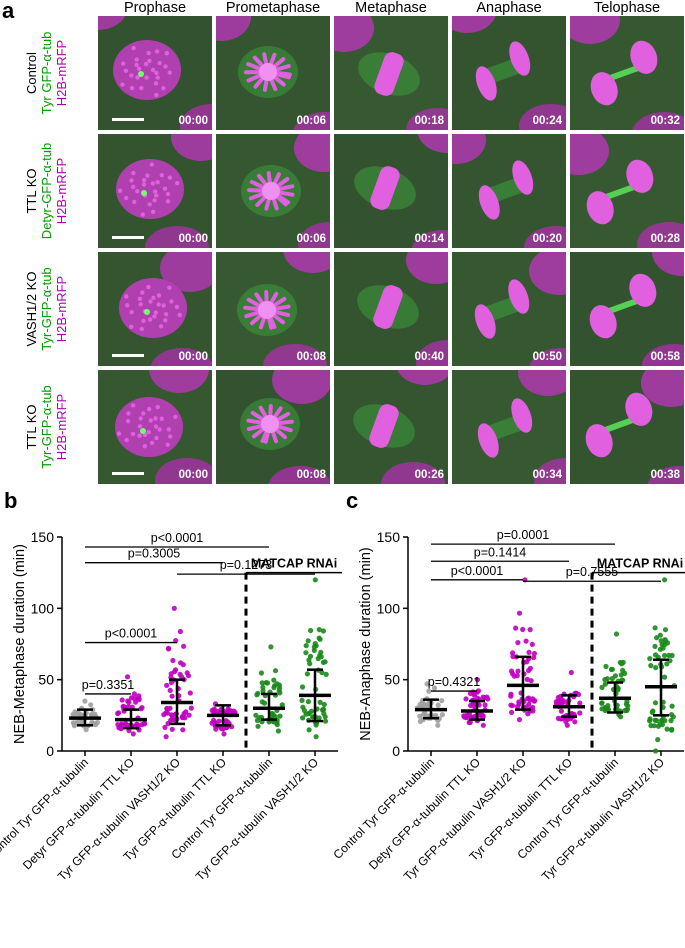  What do you see at coordinates (108, 685) in the screenshot?
I see `p-value-label: p=0.3351` at bounding box center [108, 685].